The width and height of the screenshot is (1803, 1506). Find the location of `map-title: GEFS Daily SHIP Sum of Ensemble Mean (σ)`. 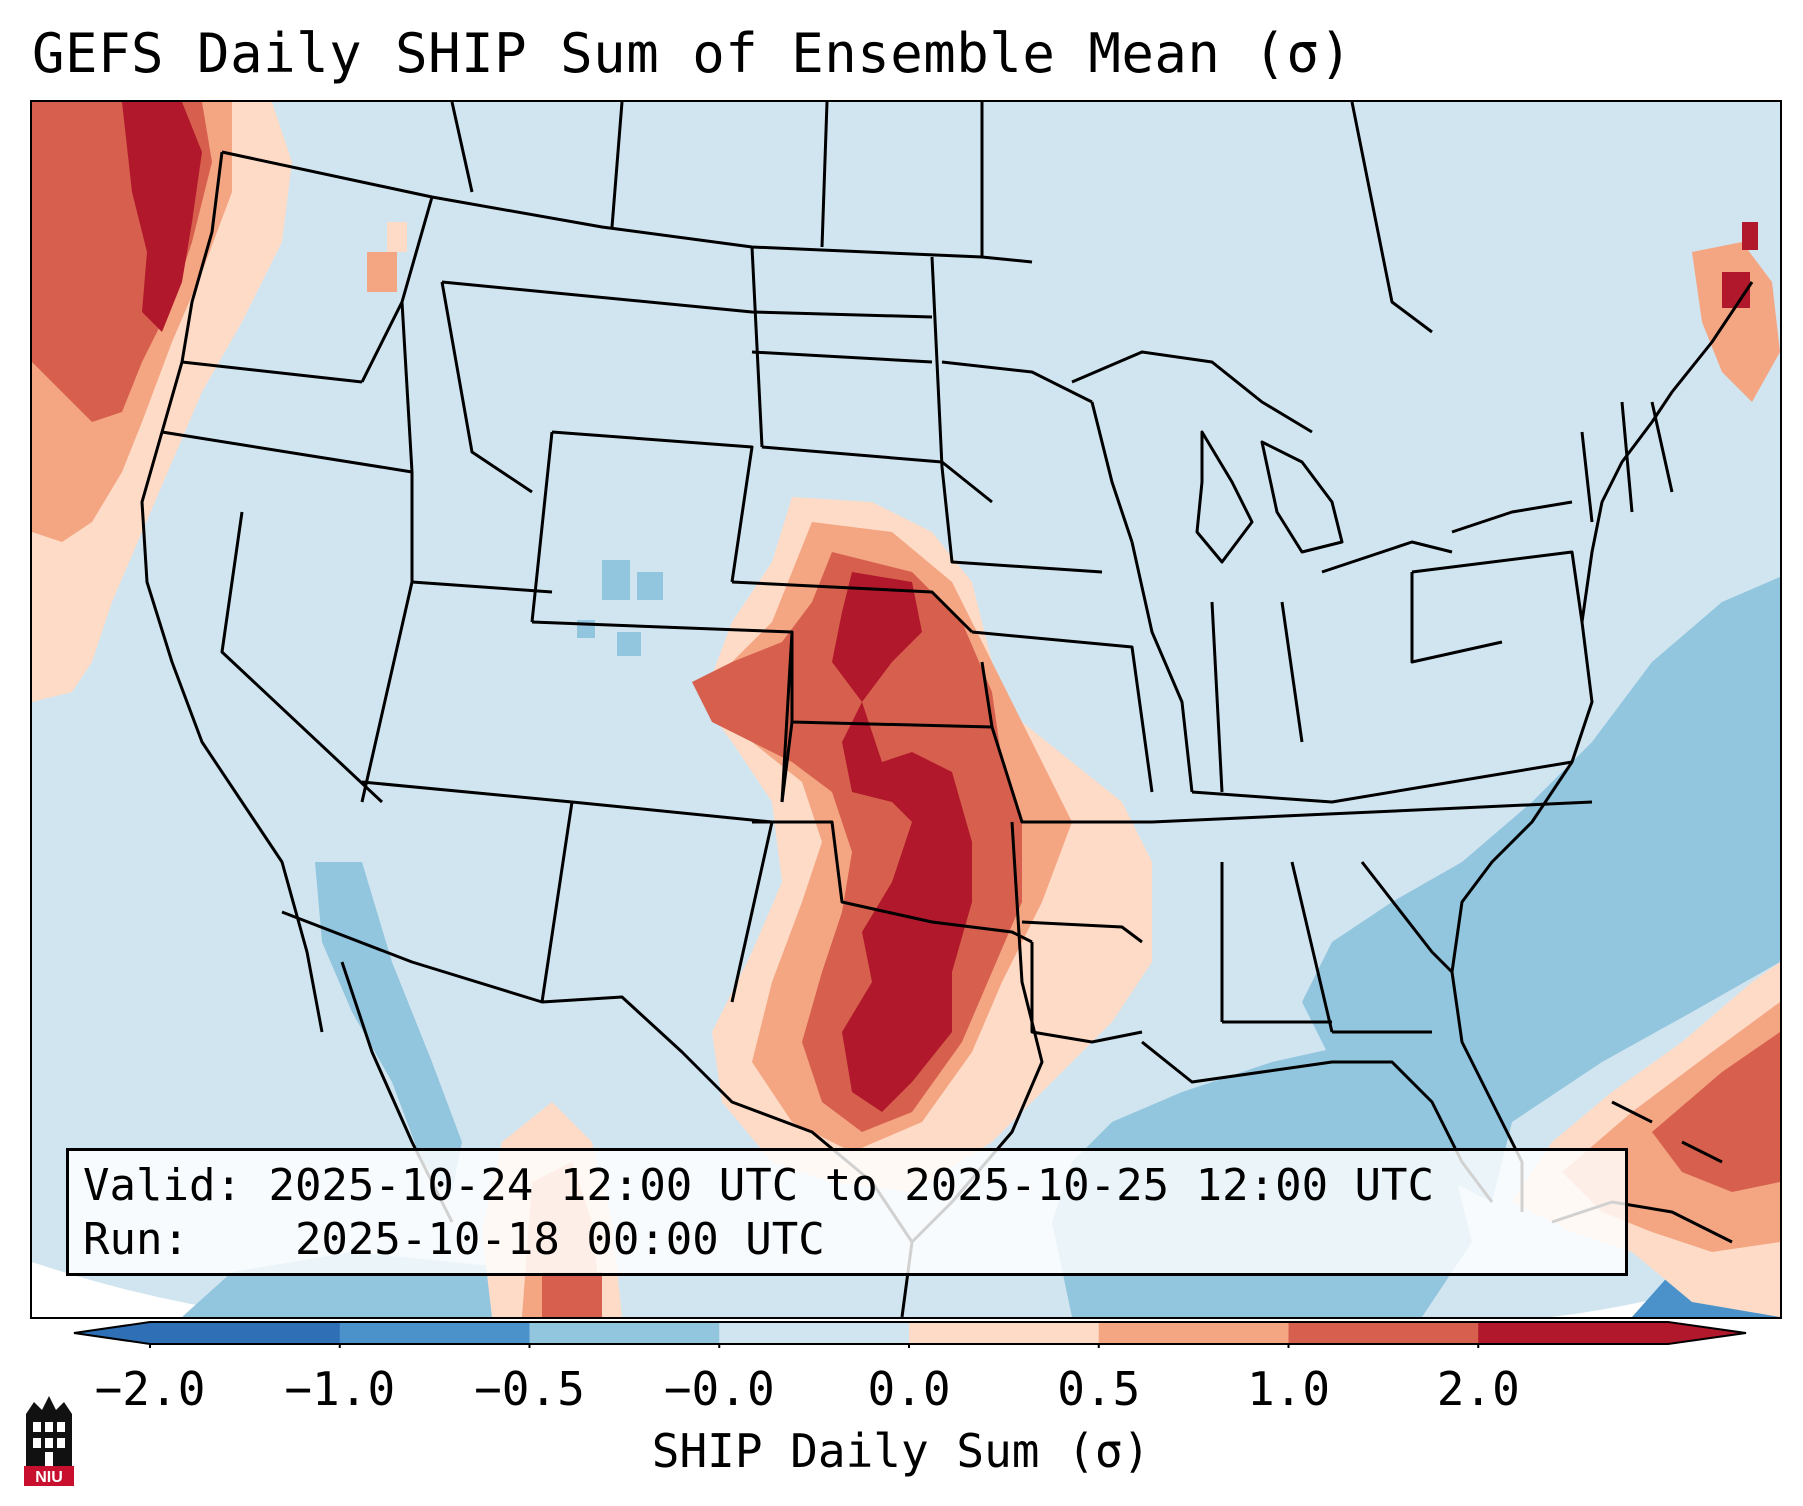

map-title: GEFS Daily SHIP Sum of Ensemble Mean (σ) is located at coordinates (692, 53).